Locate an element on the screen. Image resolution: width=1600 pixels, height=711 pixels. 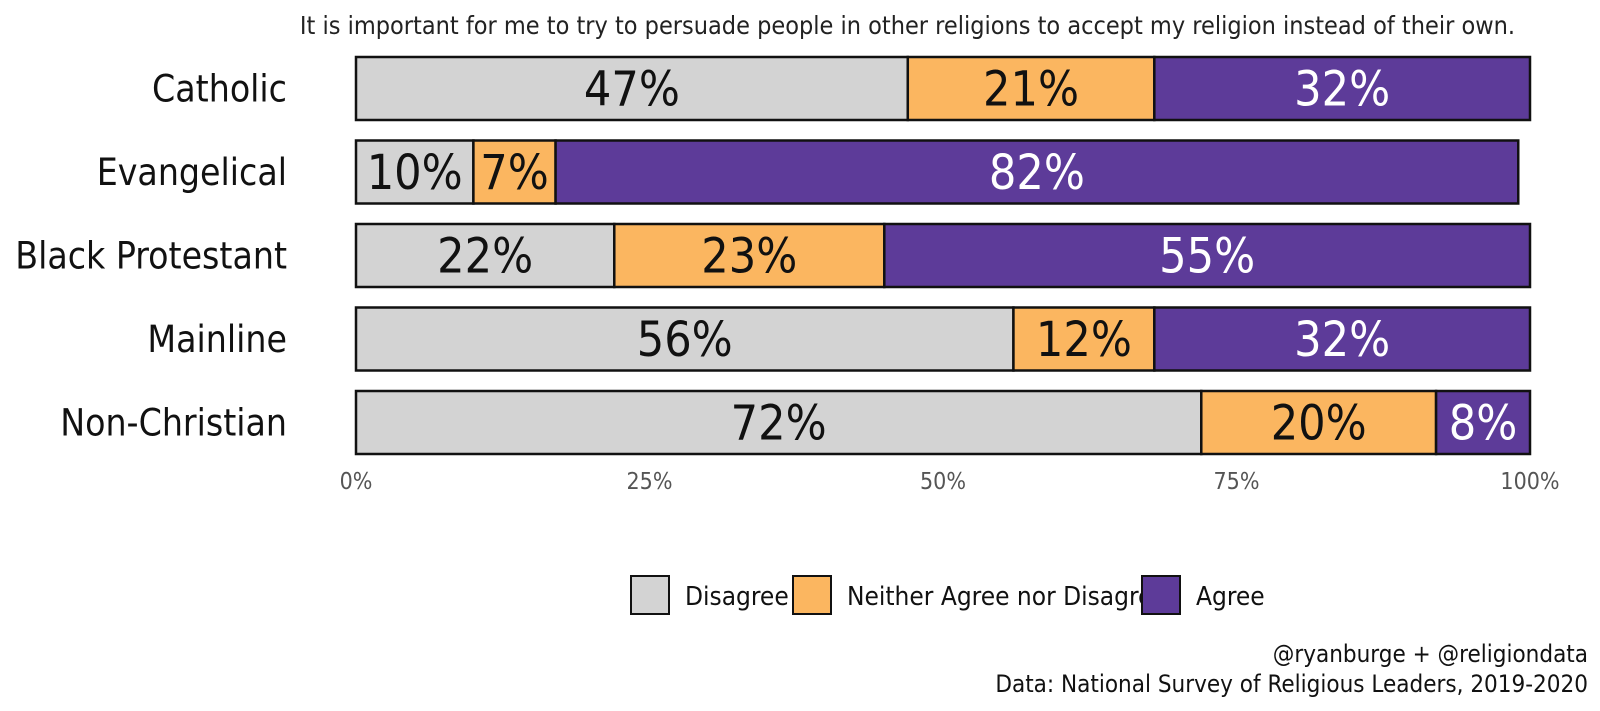
bar-non-christian-agree is located at coordinates (1483, 422).